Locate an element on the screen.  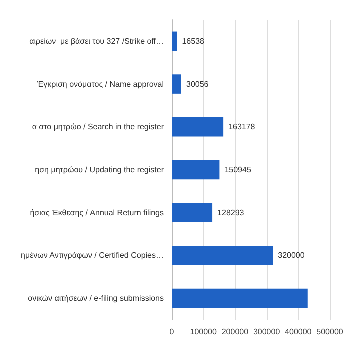
y-tick-label: ονικών αιτήσεων / e-filing submissions is located at coordinates (96, 299).